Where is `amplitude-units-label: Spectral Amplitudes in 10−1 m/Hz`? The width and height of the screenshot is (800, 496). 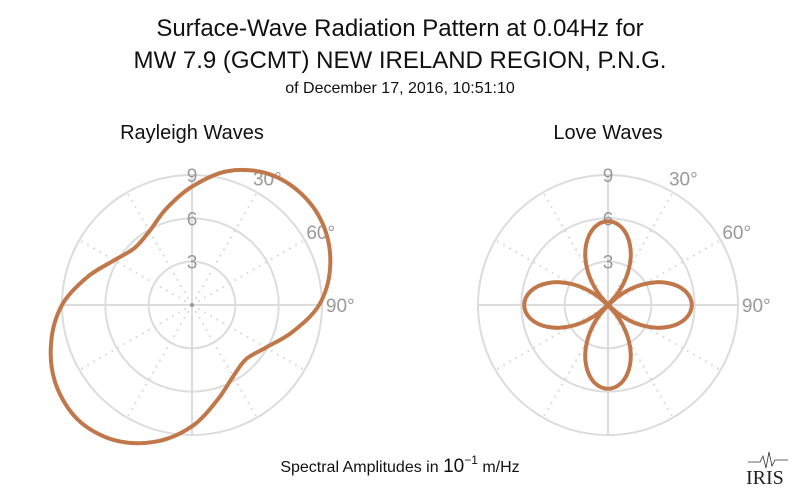
amplitude-units-label: Spectral Amplitudes in 10−1 m/Hz is located at coordinates (399, 465).